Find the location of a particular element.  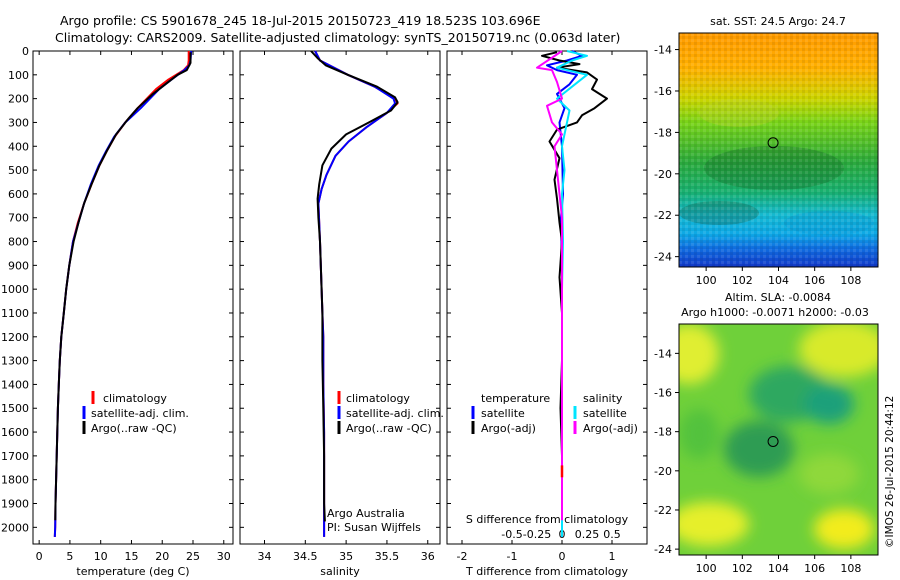

x-tick-label: 35.5 is located at coordinates (387, 556).